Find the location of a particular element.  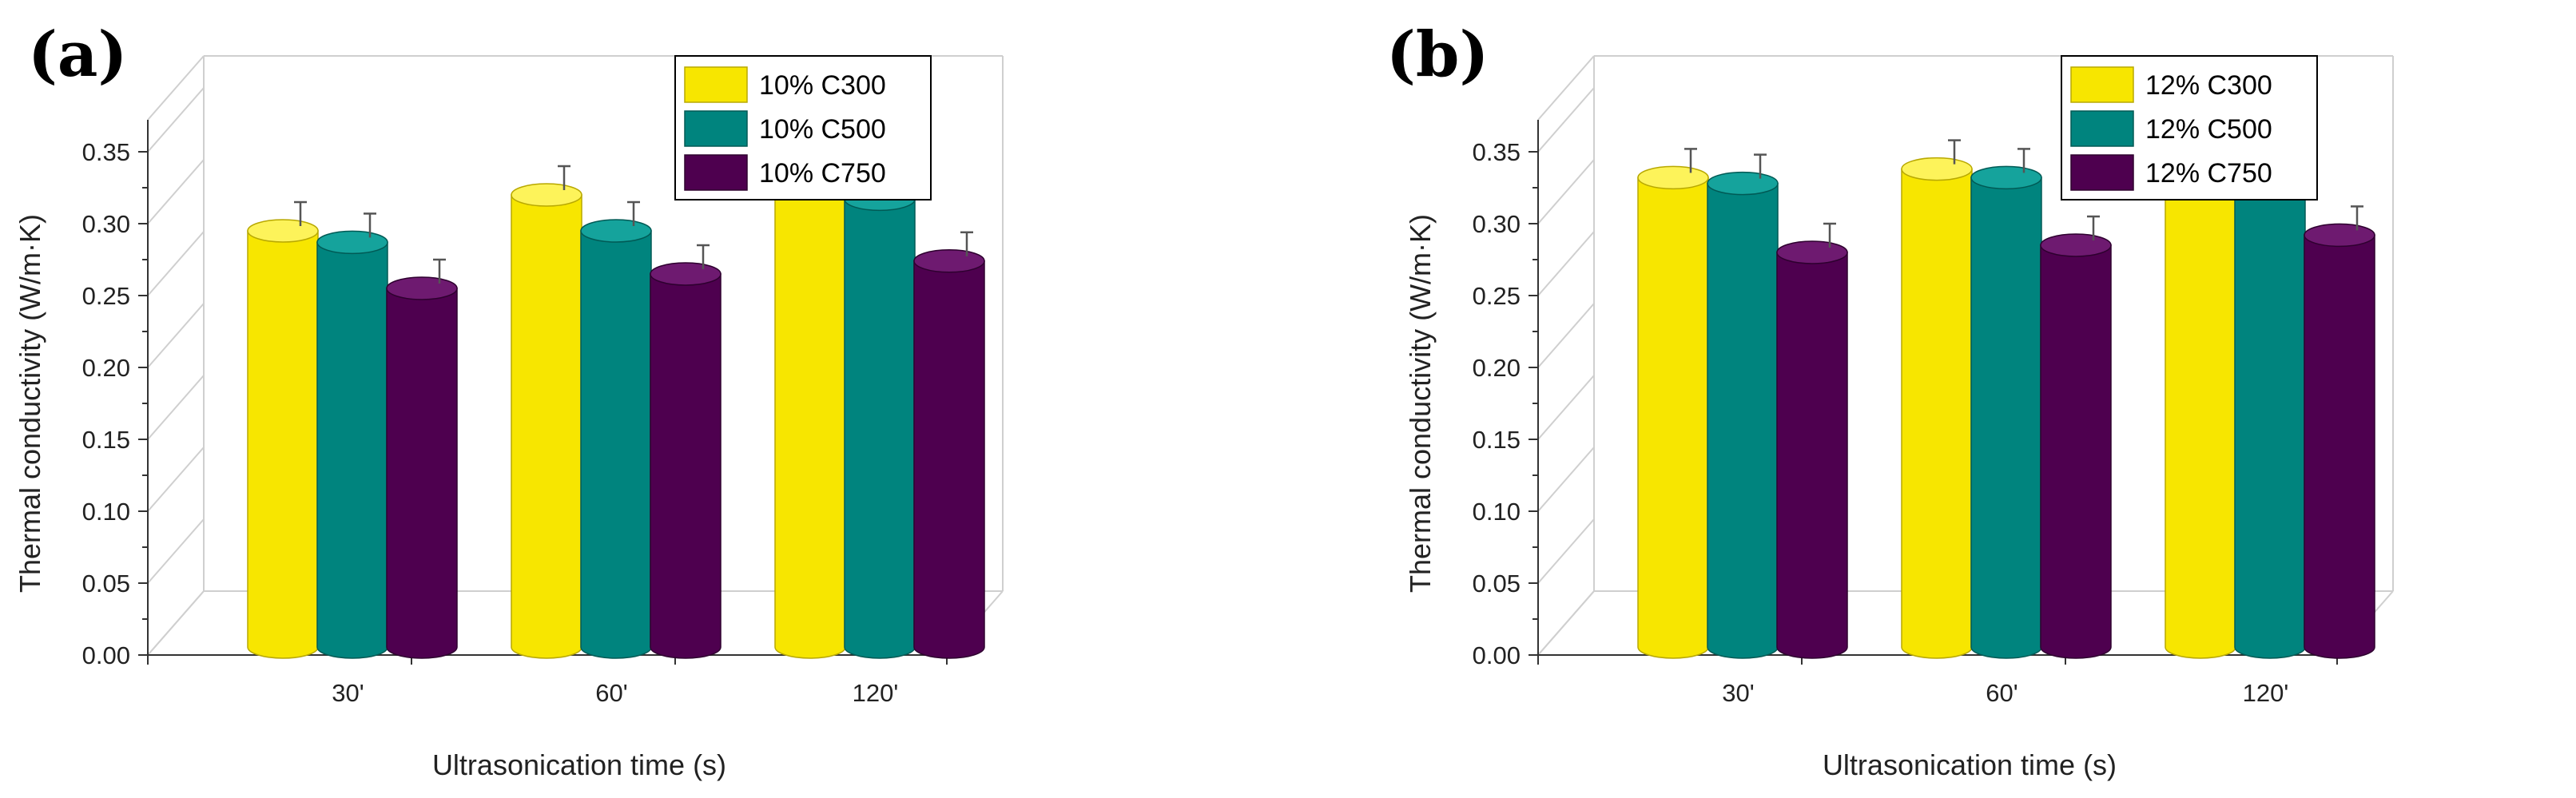

legend-label: 12% C500 is located at coordinates (2208, 129).